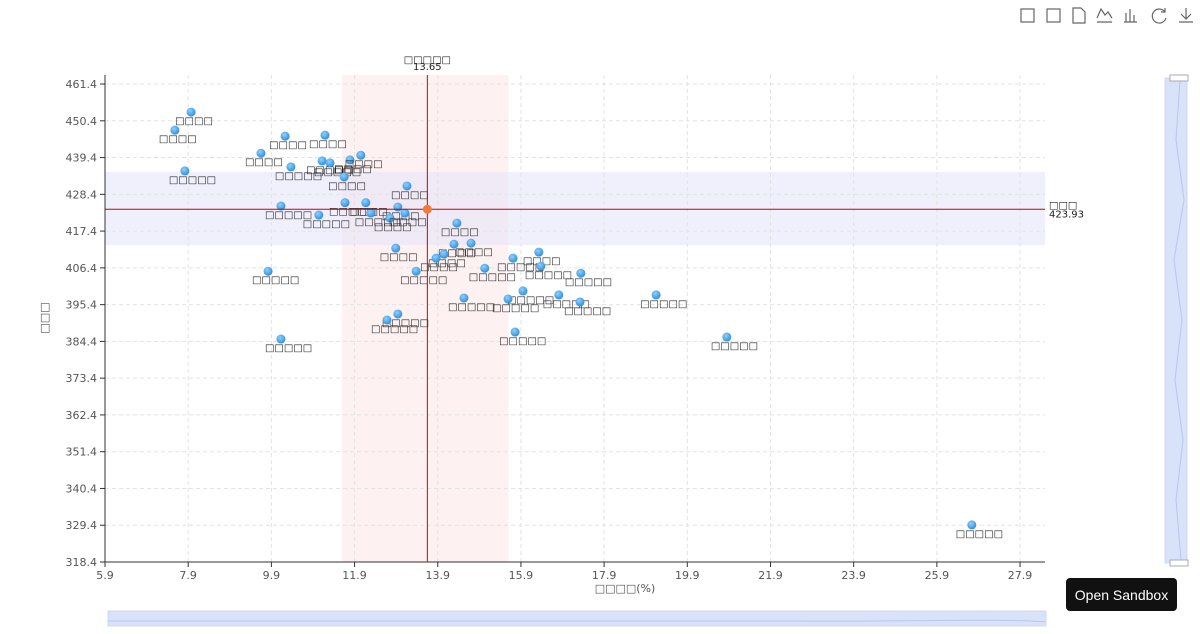  I want to click on x-band, so click(425, 318).